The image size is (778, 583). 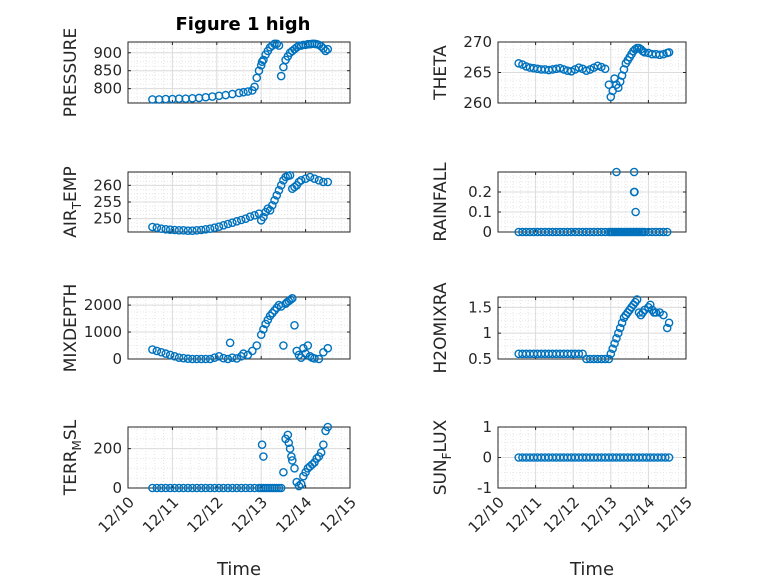 I want to click on y-tick-label: 1.5, so click(x=480, y=307).